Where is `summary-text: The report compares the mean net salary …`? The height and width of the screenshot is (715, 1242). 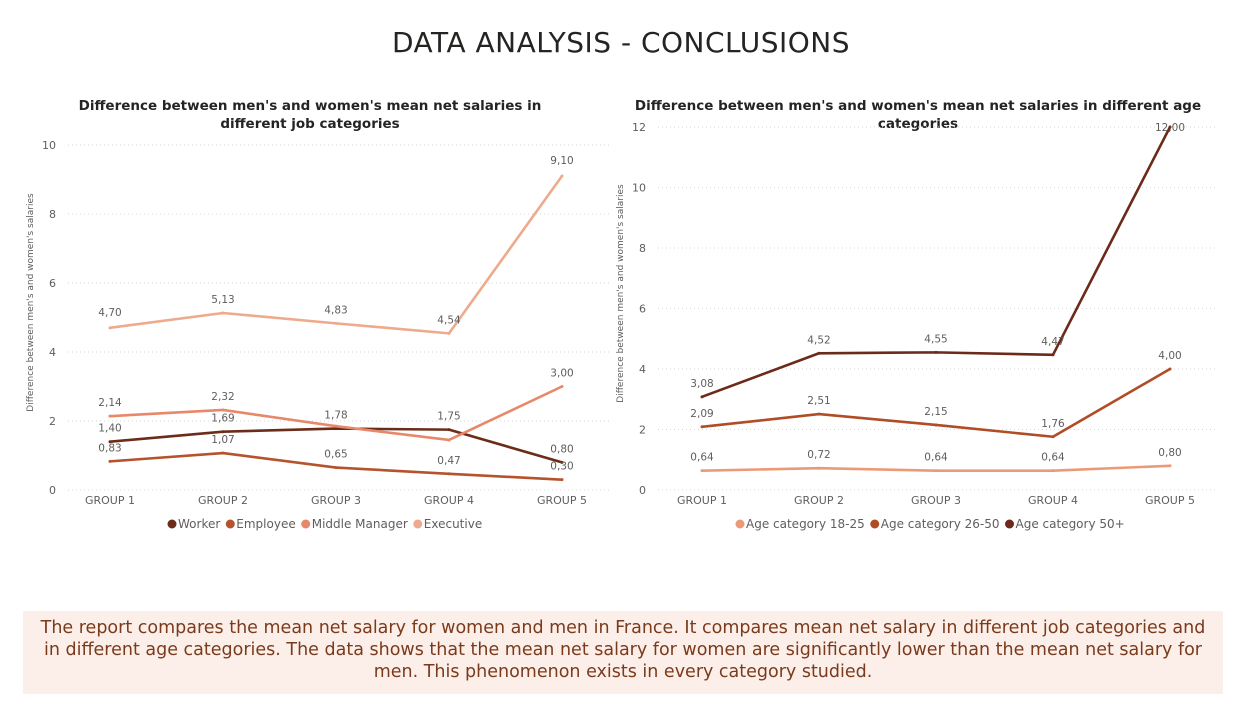 summary-text: The report compares the mean net salary … is located at coordinates (623, 650).